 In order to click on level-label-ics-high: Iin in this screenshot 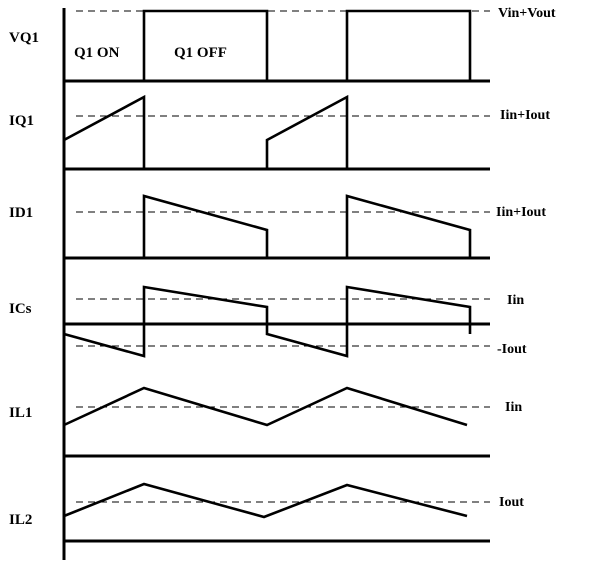, I will do `click(515, 300)`.